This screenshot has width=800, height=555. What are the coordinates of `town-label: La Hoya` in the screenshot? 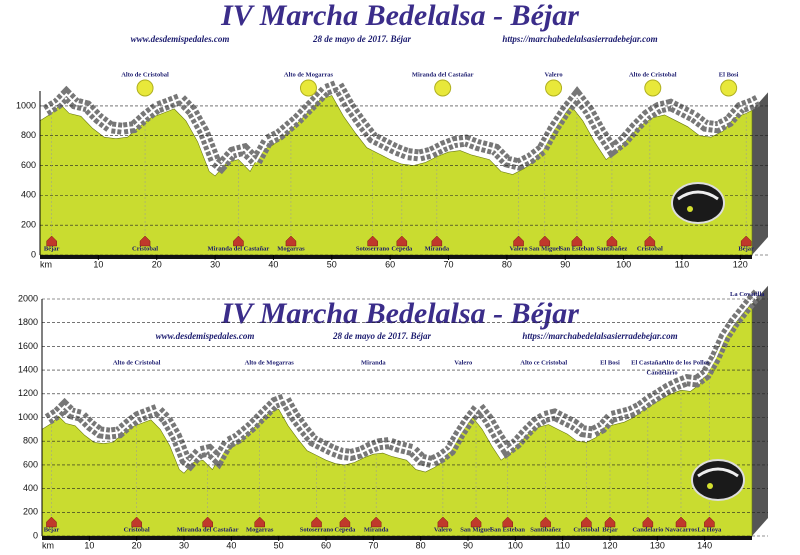 It's located at (709, 529).